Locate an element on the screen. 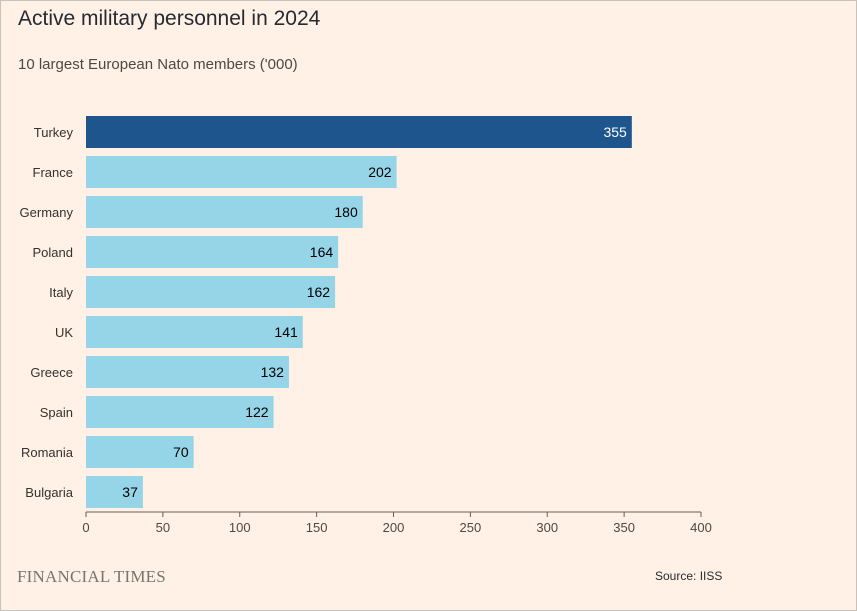 The image size is (857, 611). category-label-turkey: Turkey is located at coordinates (54, 132).